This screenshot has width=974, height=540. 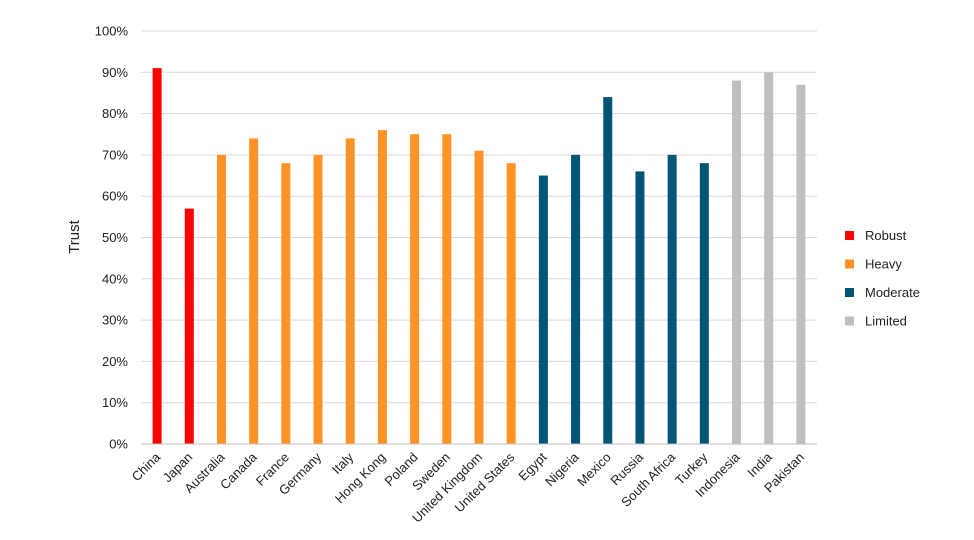 What do you see at coordinates (447, 289) in the screenshot?
I see `bar-sweden` at bounding box center [447, 289].